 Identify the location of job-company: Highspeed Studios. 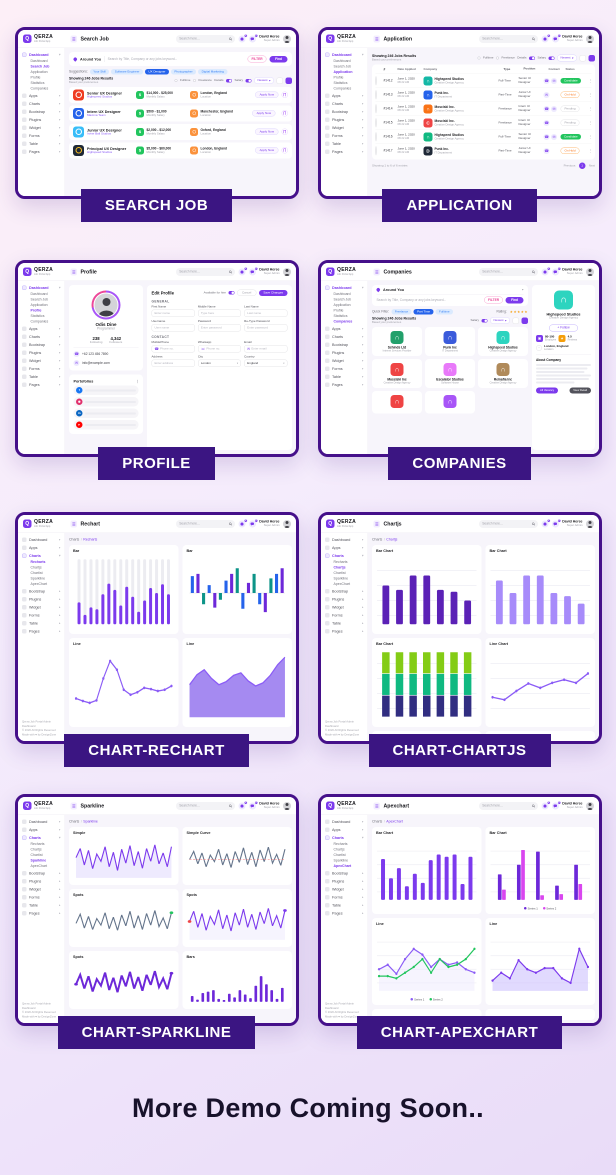
(99, 152).